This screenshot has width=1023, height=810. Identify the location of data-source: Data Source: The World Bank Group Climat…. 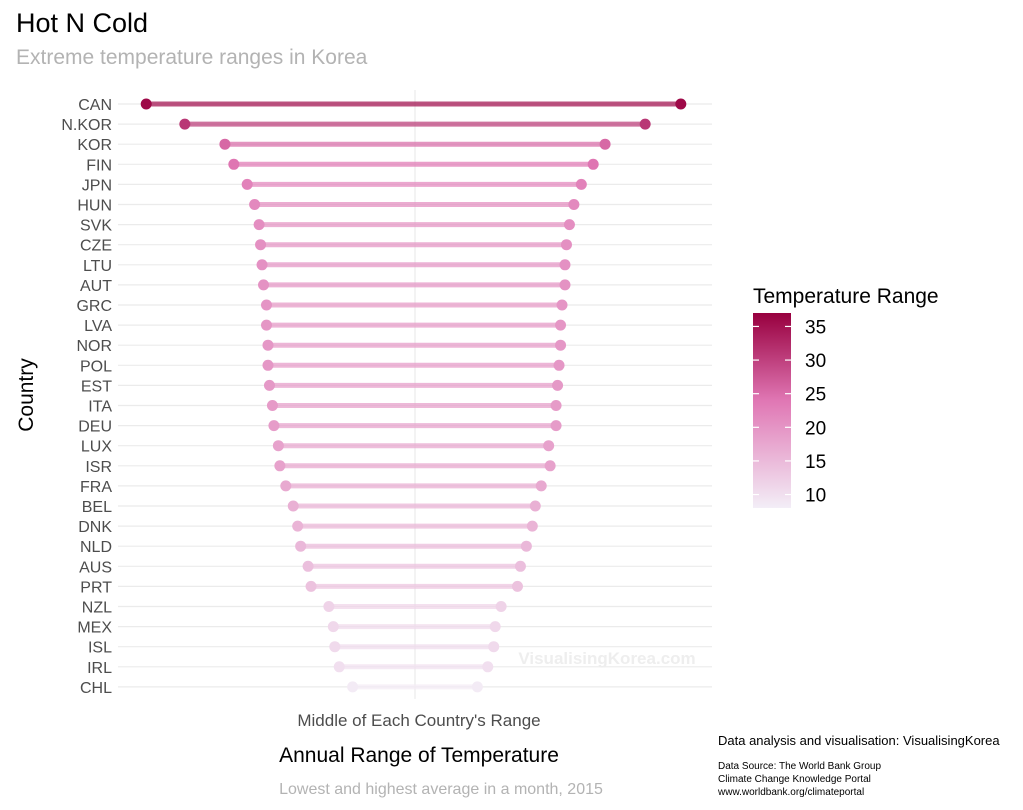
(799, 779).